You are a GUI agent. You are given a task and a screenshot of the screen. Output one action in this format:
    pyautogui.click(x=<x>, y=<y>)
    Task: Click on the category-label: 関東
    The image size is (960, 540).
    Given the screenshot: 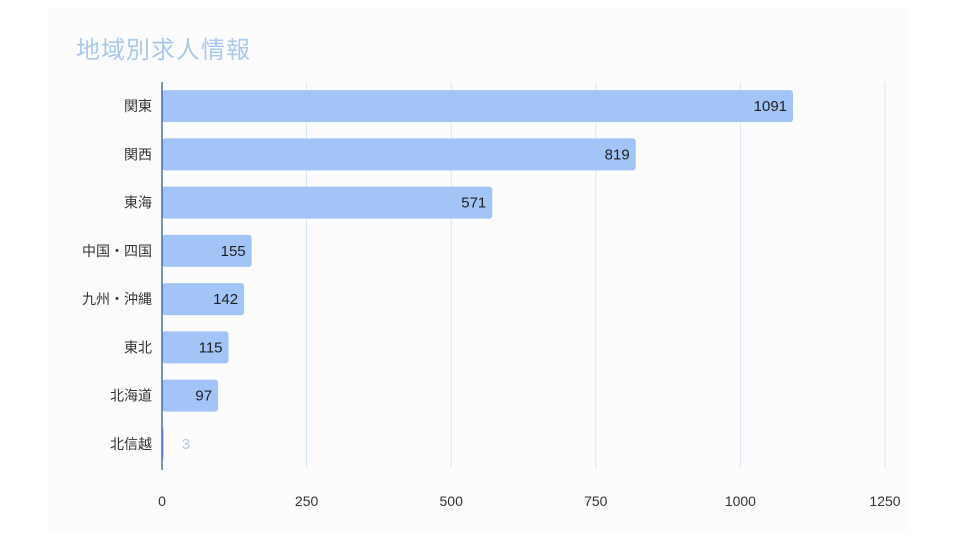 What is the action you would take?
    pyautogui.click(x=138, y=107)
    